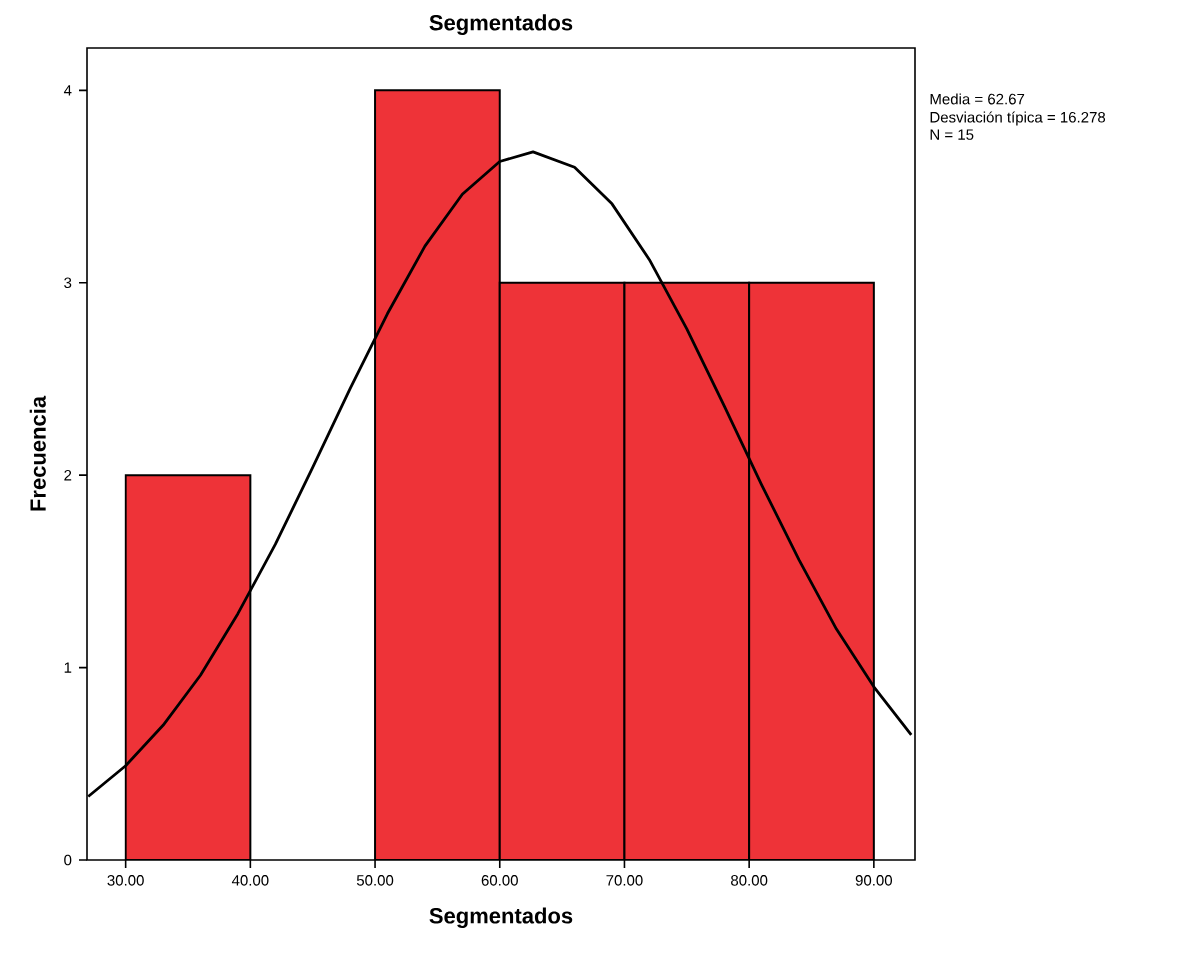  What do you see at coordinates (749, 880) in the screenshot?
I see `x-tick-label: 80.00` at bounding box center [749, 880].